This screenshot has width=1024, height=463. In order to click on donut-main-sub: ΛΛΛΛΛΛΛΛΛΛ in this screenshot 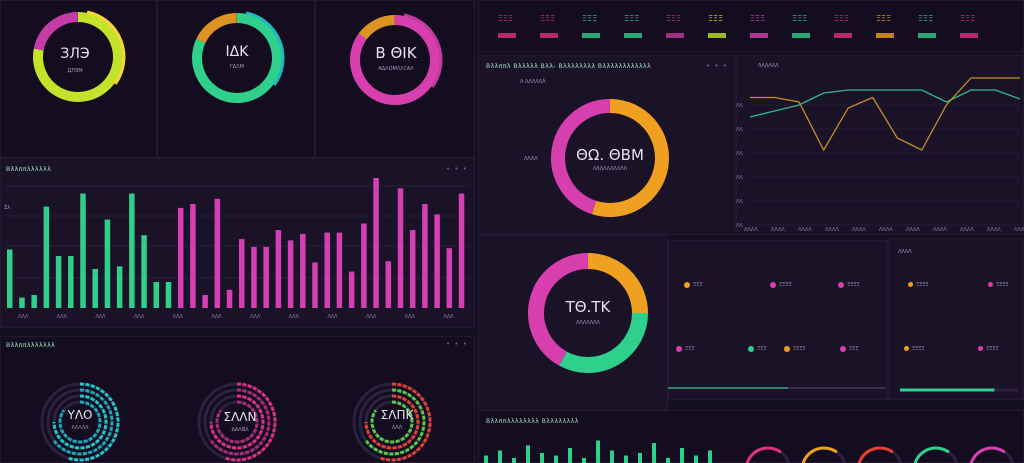, I will do `click(610, 169)`.